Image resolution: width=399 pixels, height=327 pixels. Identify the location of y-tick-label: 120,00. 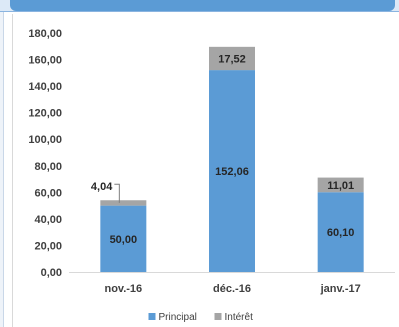
(45, 114).